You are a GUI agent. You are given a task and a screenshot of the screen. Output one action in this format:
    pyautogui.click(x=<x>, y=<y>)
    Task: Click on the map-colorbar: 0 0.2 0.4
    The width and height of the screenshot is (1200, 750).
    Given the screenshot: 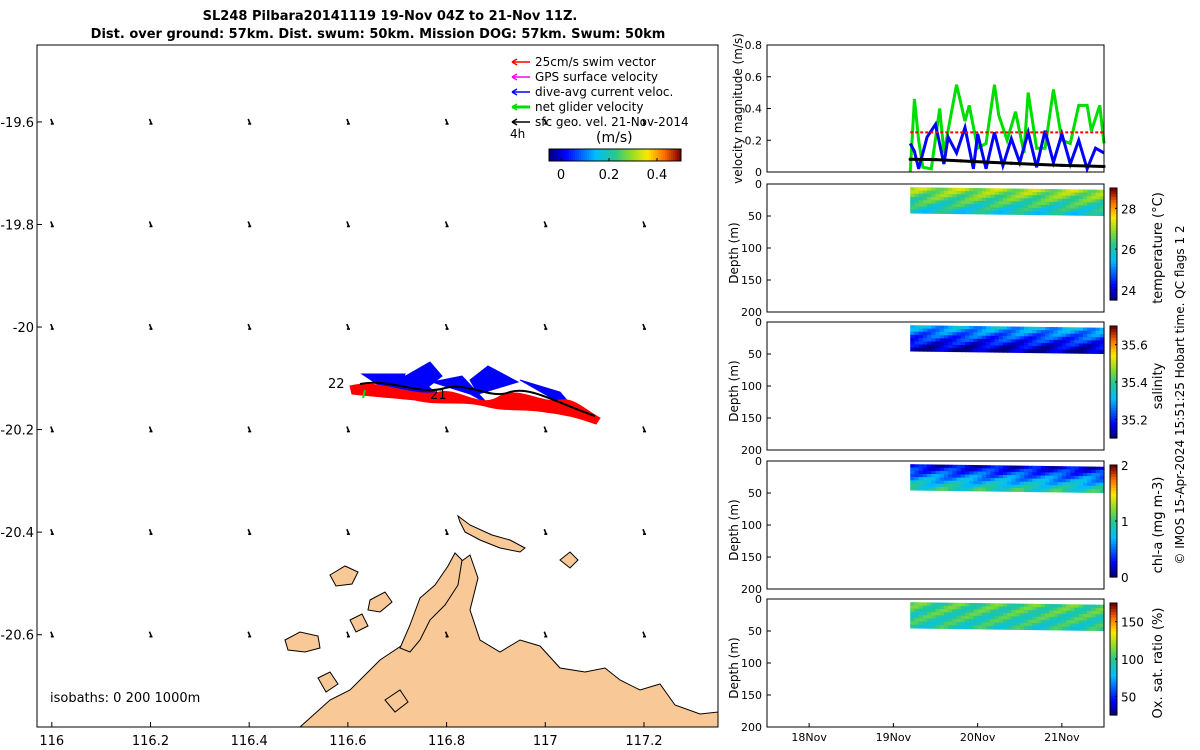 What is the action you would take?
    pyautogui.click(x=615, y=165)
    